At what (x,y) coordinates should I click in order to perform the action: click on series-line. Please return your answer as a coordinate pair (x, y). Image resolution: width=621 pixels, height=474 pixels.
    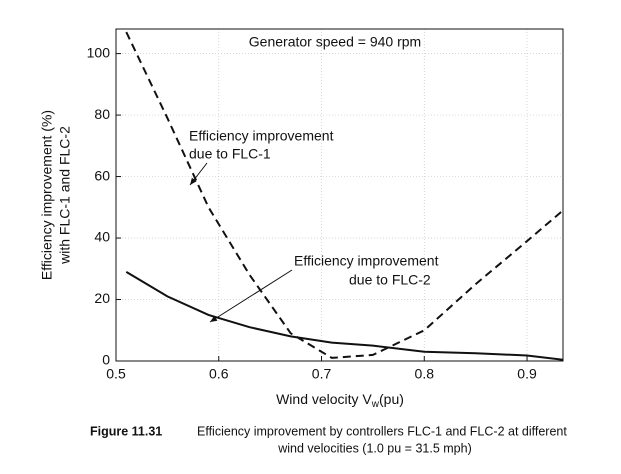
    Looking at the image, I should click on (344, 316).